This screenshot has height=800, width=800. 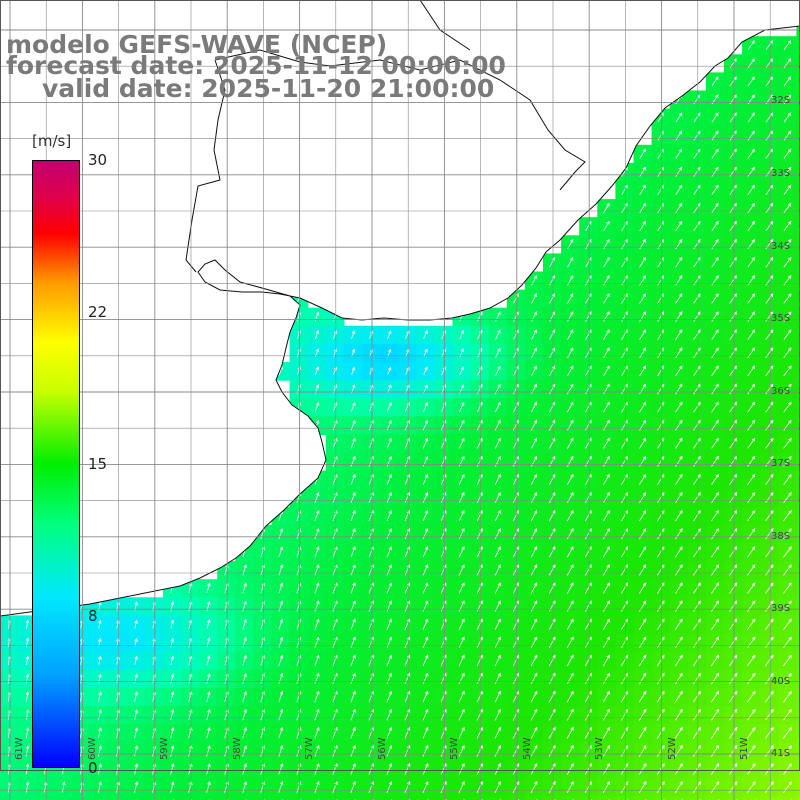 I want to click on colorbar-tick-0: 0, so click(x=93, y=768).